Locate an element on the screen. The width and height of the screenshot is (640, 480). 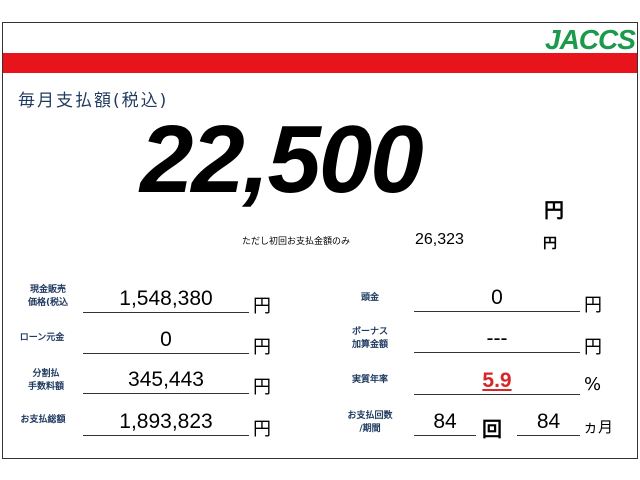
value-payment-count: 84 is located at coordinates (445, 422).